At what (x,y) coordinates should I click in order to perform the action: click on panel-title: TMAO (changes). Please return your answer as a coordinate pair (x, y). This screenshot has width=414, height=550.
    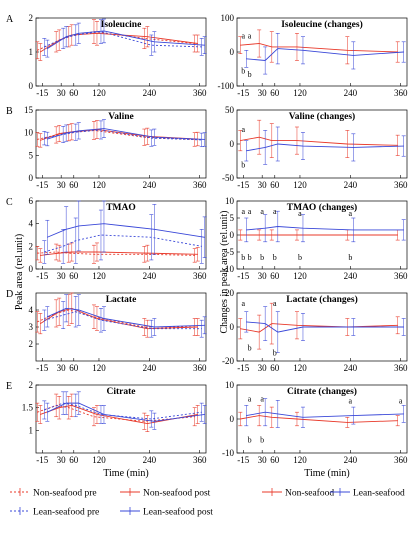
    Looking at the image, I should click on (322, 207).